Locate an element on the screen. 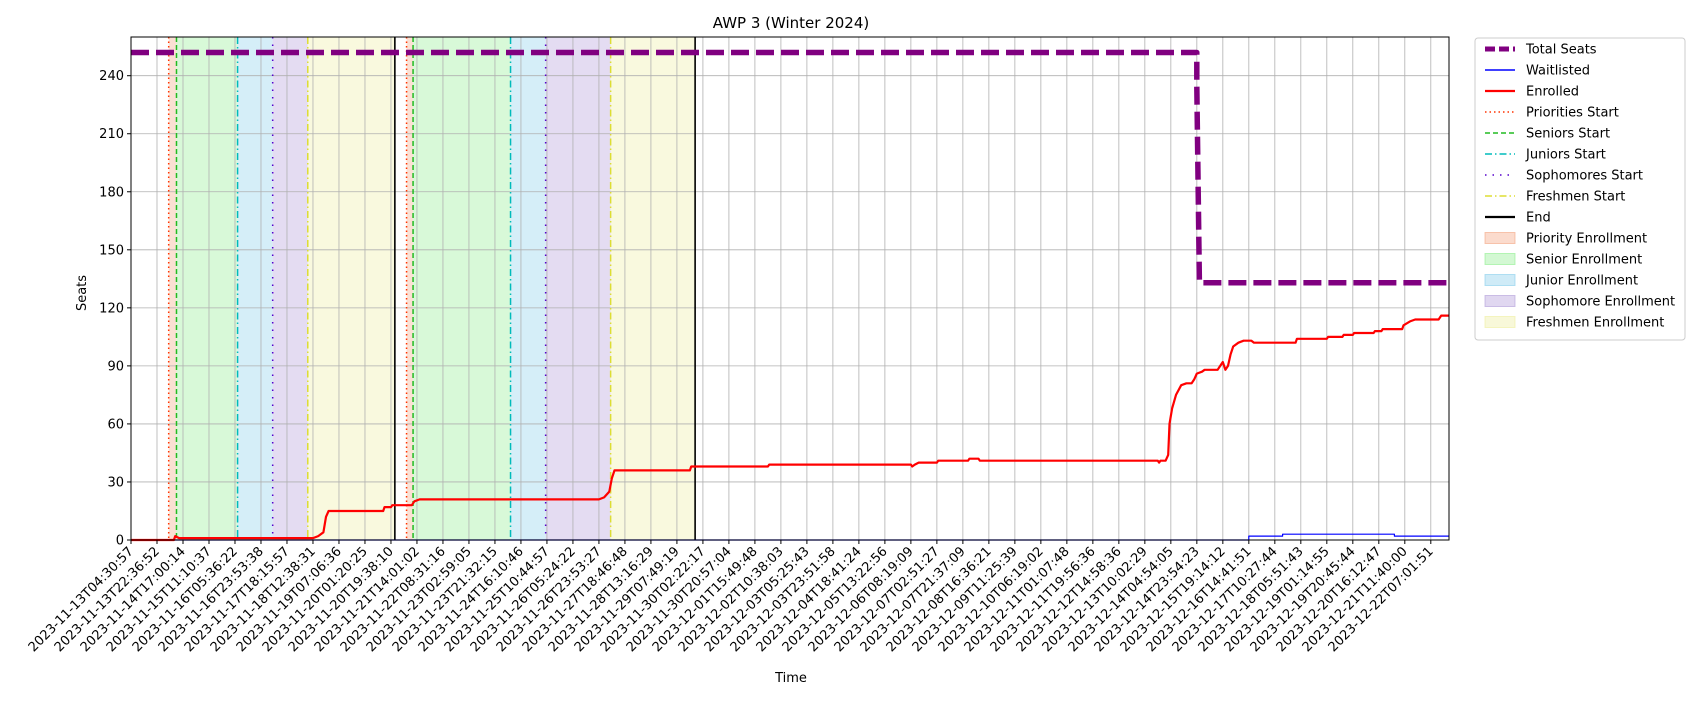 The height and width of the screenshot is (704, 1700). y-tick-label: 120 is located at coordinates (111, 308).